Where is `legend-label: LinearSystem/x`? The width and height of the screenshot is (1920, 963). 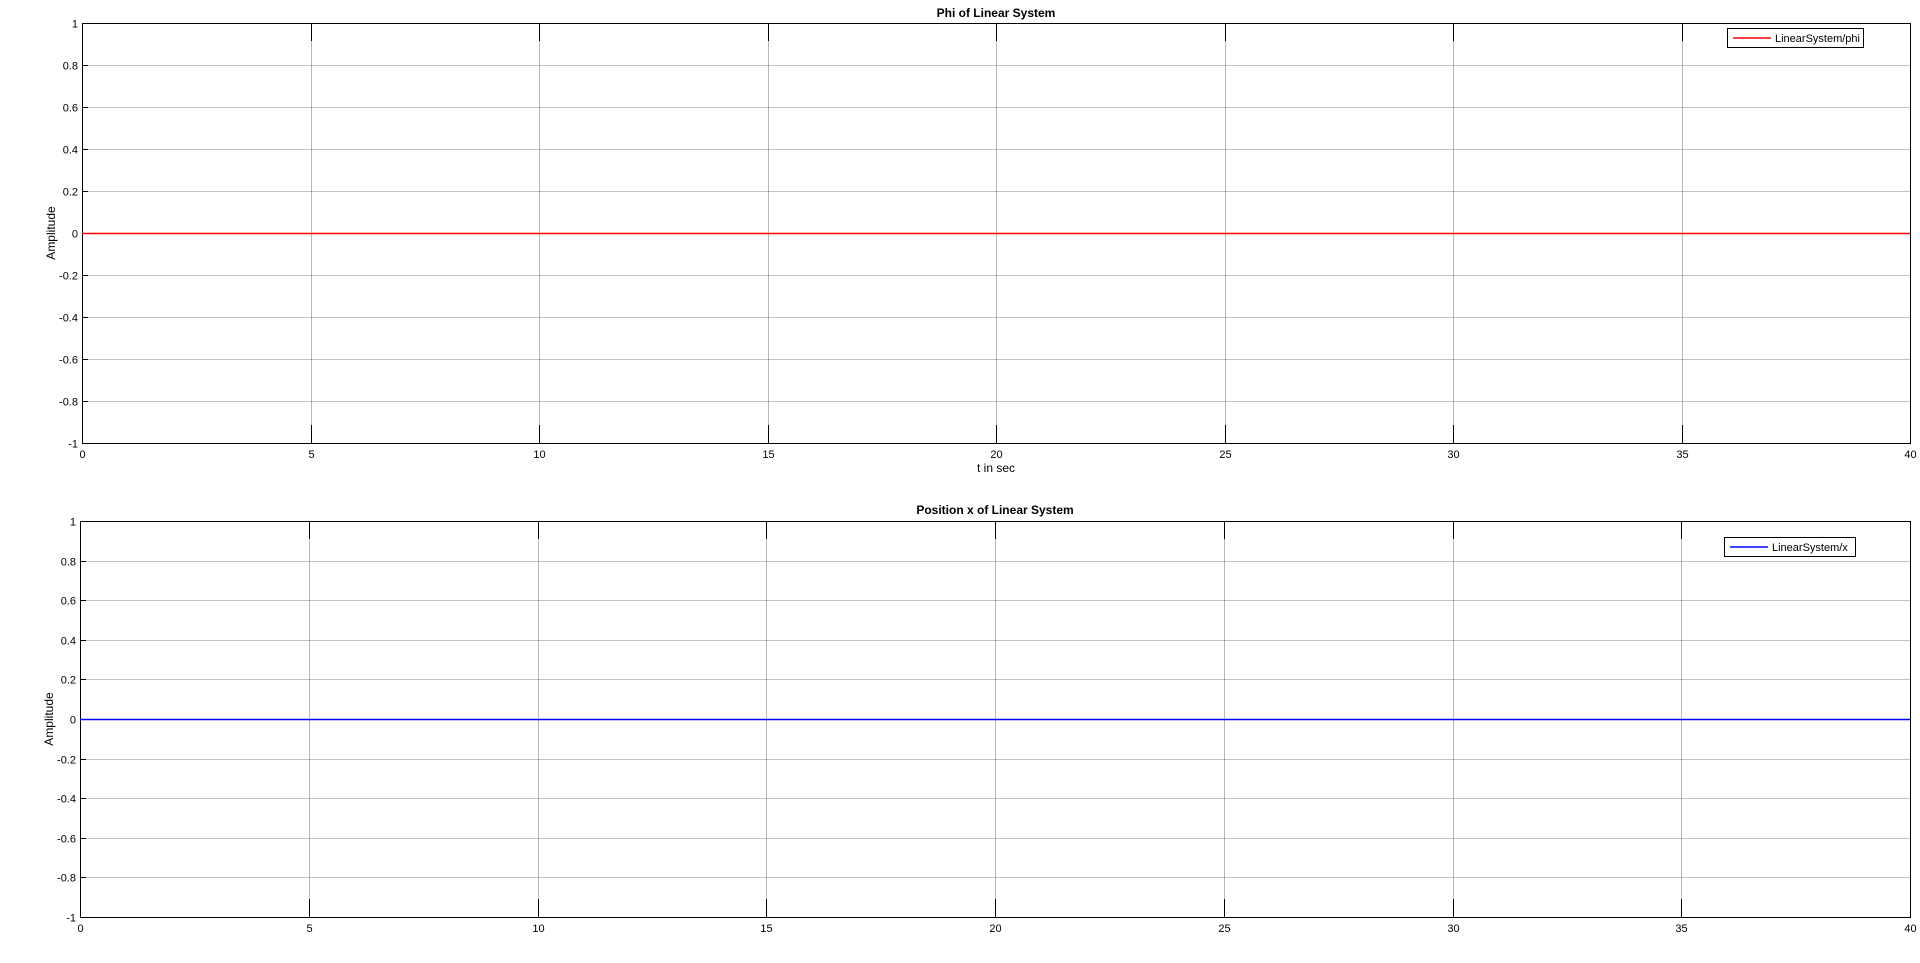
legend-label: LinearSystem/x is located at coordinates (1810, 548).